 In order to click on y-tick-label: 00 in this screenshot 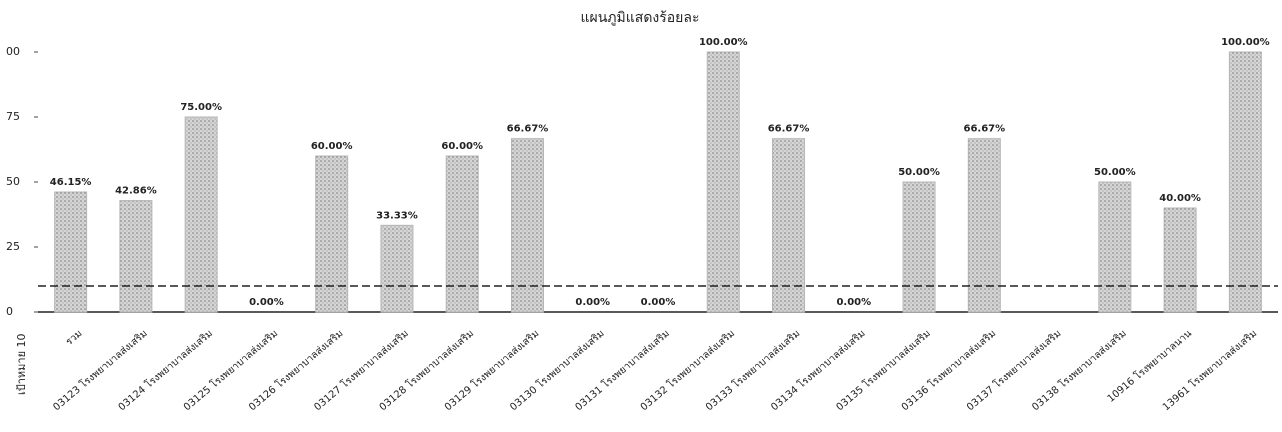, I will do `click(13, 51)`.